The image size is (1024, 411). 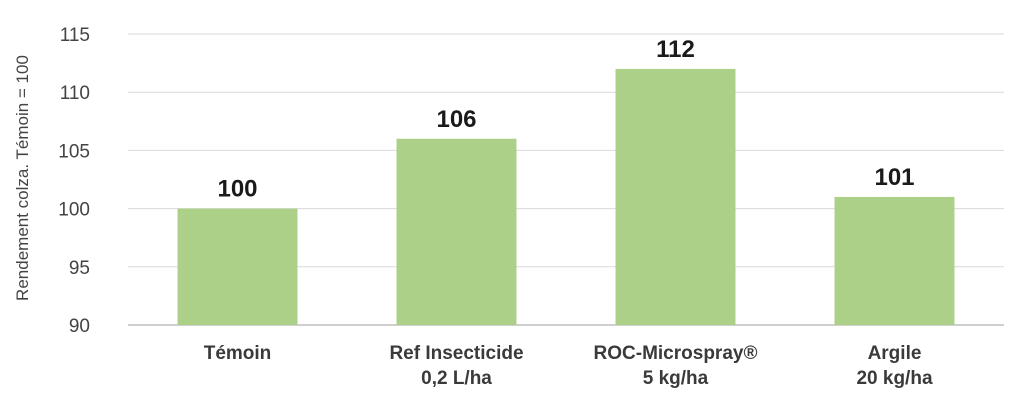 I want to click on category-label: 5 kg/ha, so click(x=676, y=378).